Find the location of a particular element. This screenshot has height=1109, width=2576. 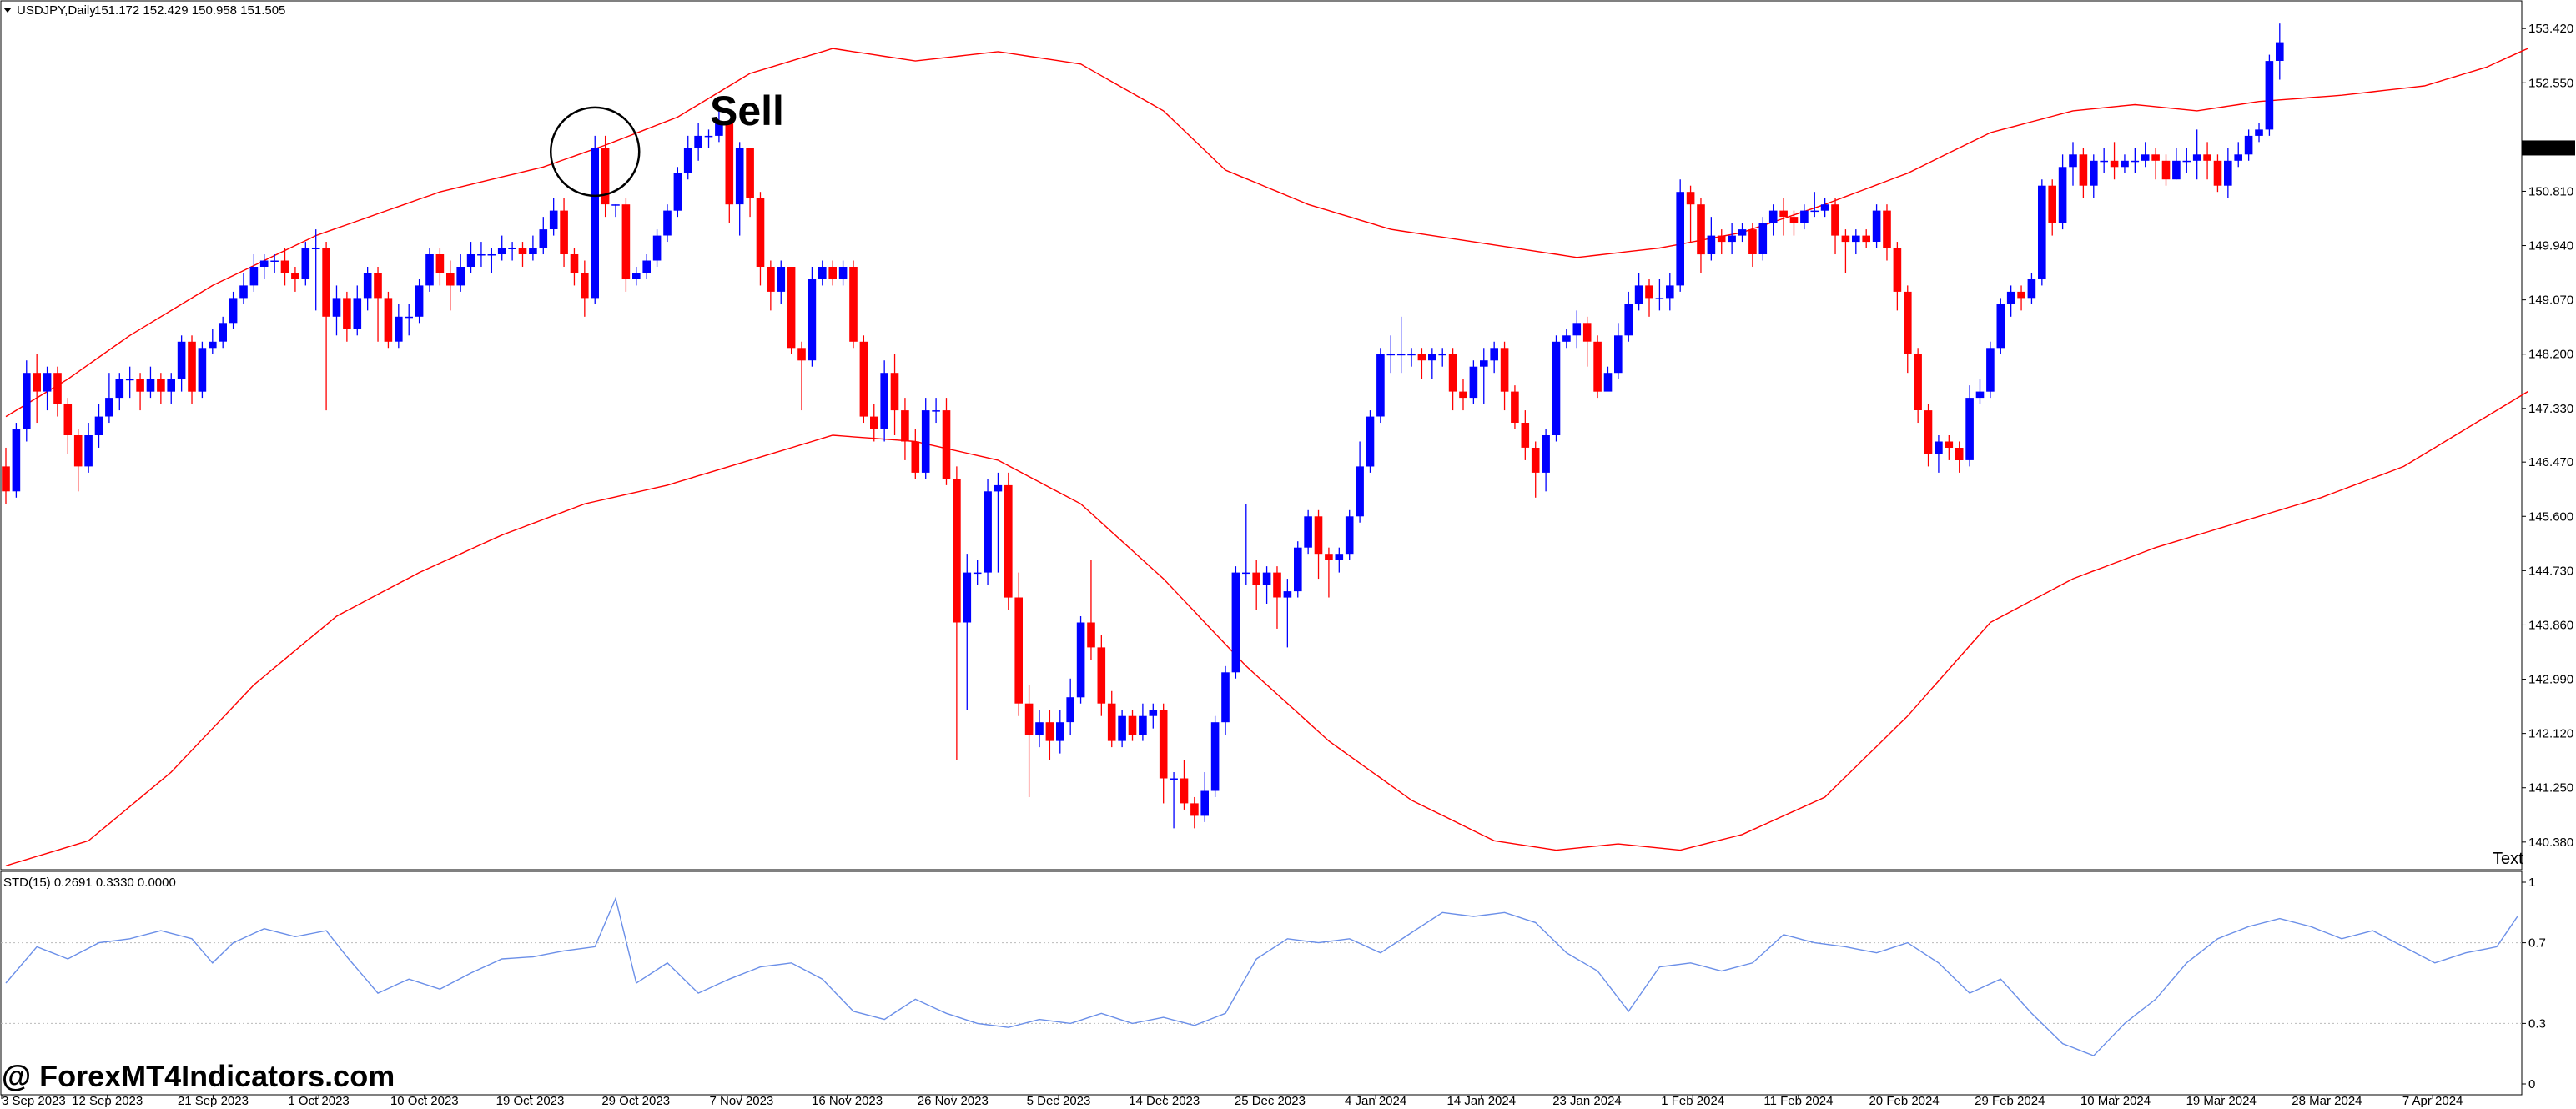

x-tick-label: 16 Nov 2023 is located at coordinates (847, 1101).